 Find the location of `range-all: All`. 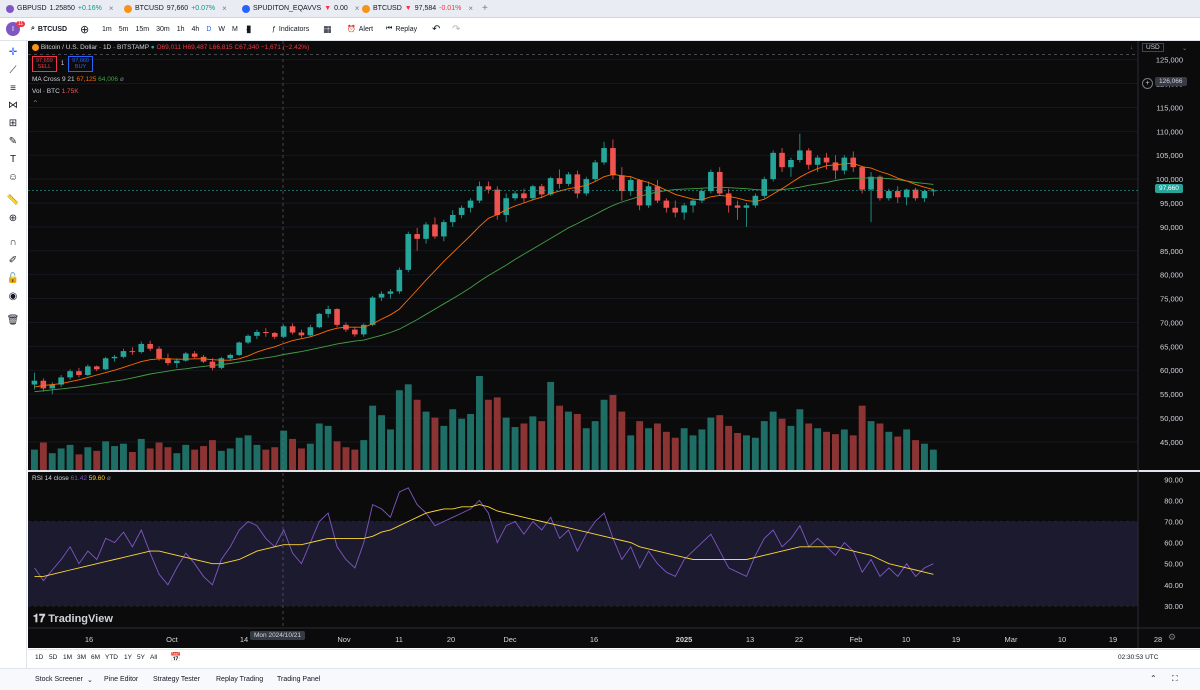

range-all: All is located at coordinates (154, 657).